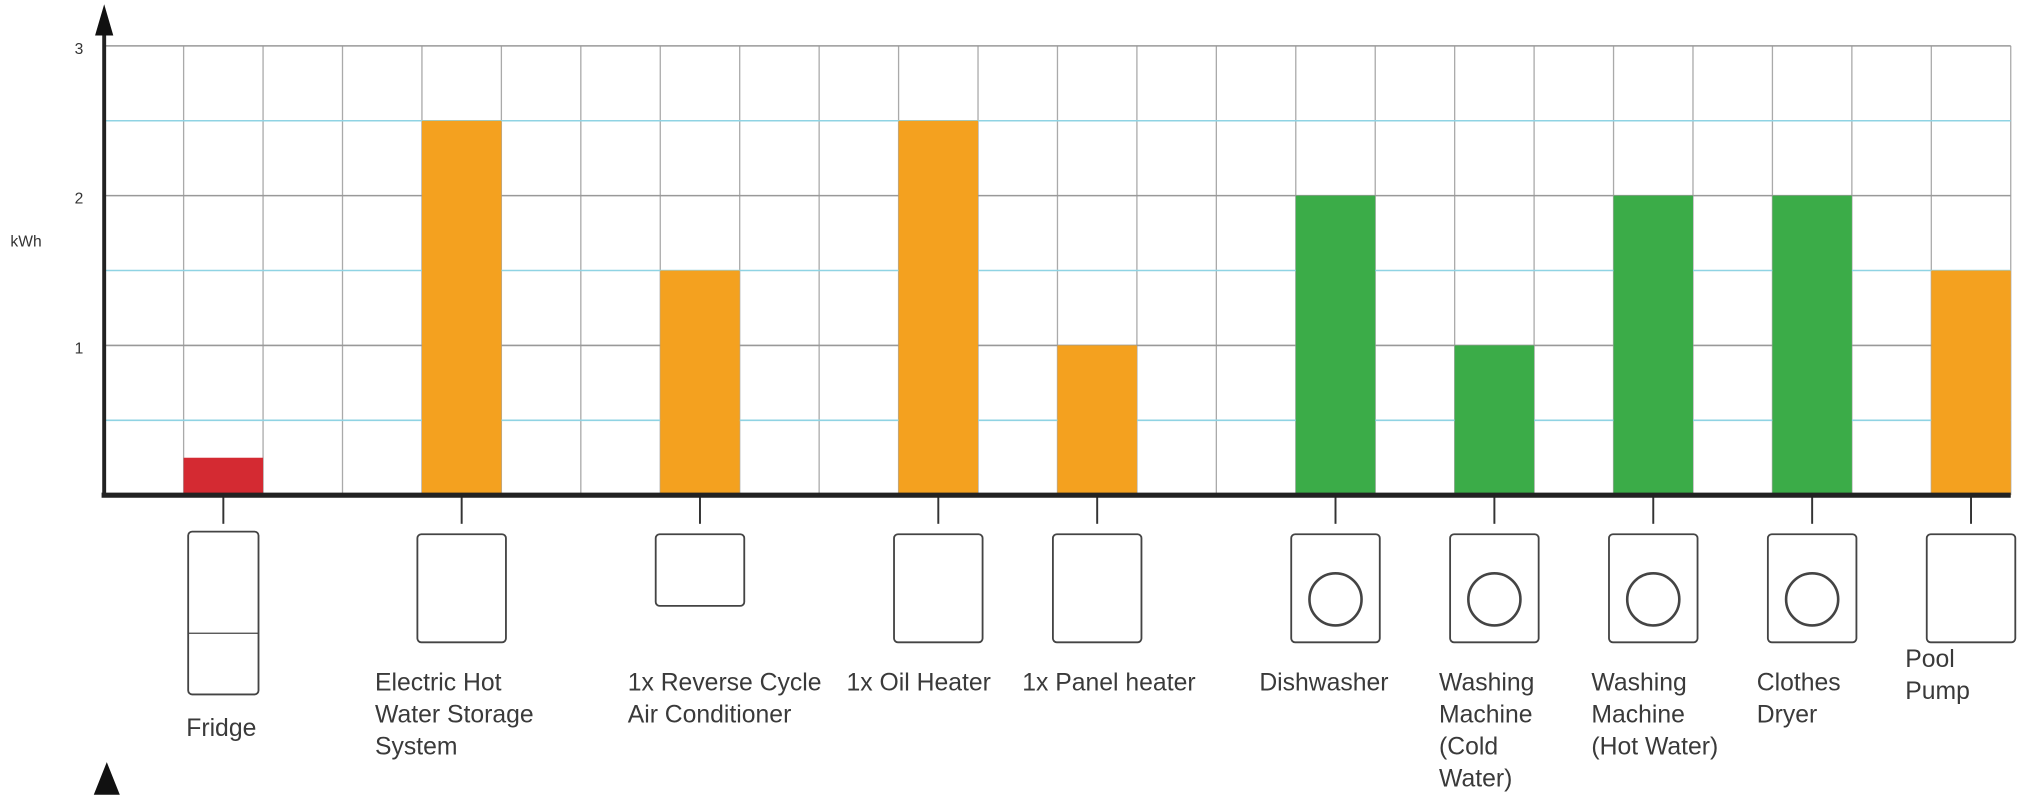 The width and height of the screenshot is (2042, 795). I want to click on x-tick-label: Pool, so click(1930, 659).